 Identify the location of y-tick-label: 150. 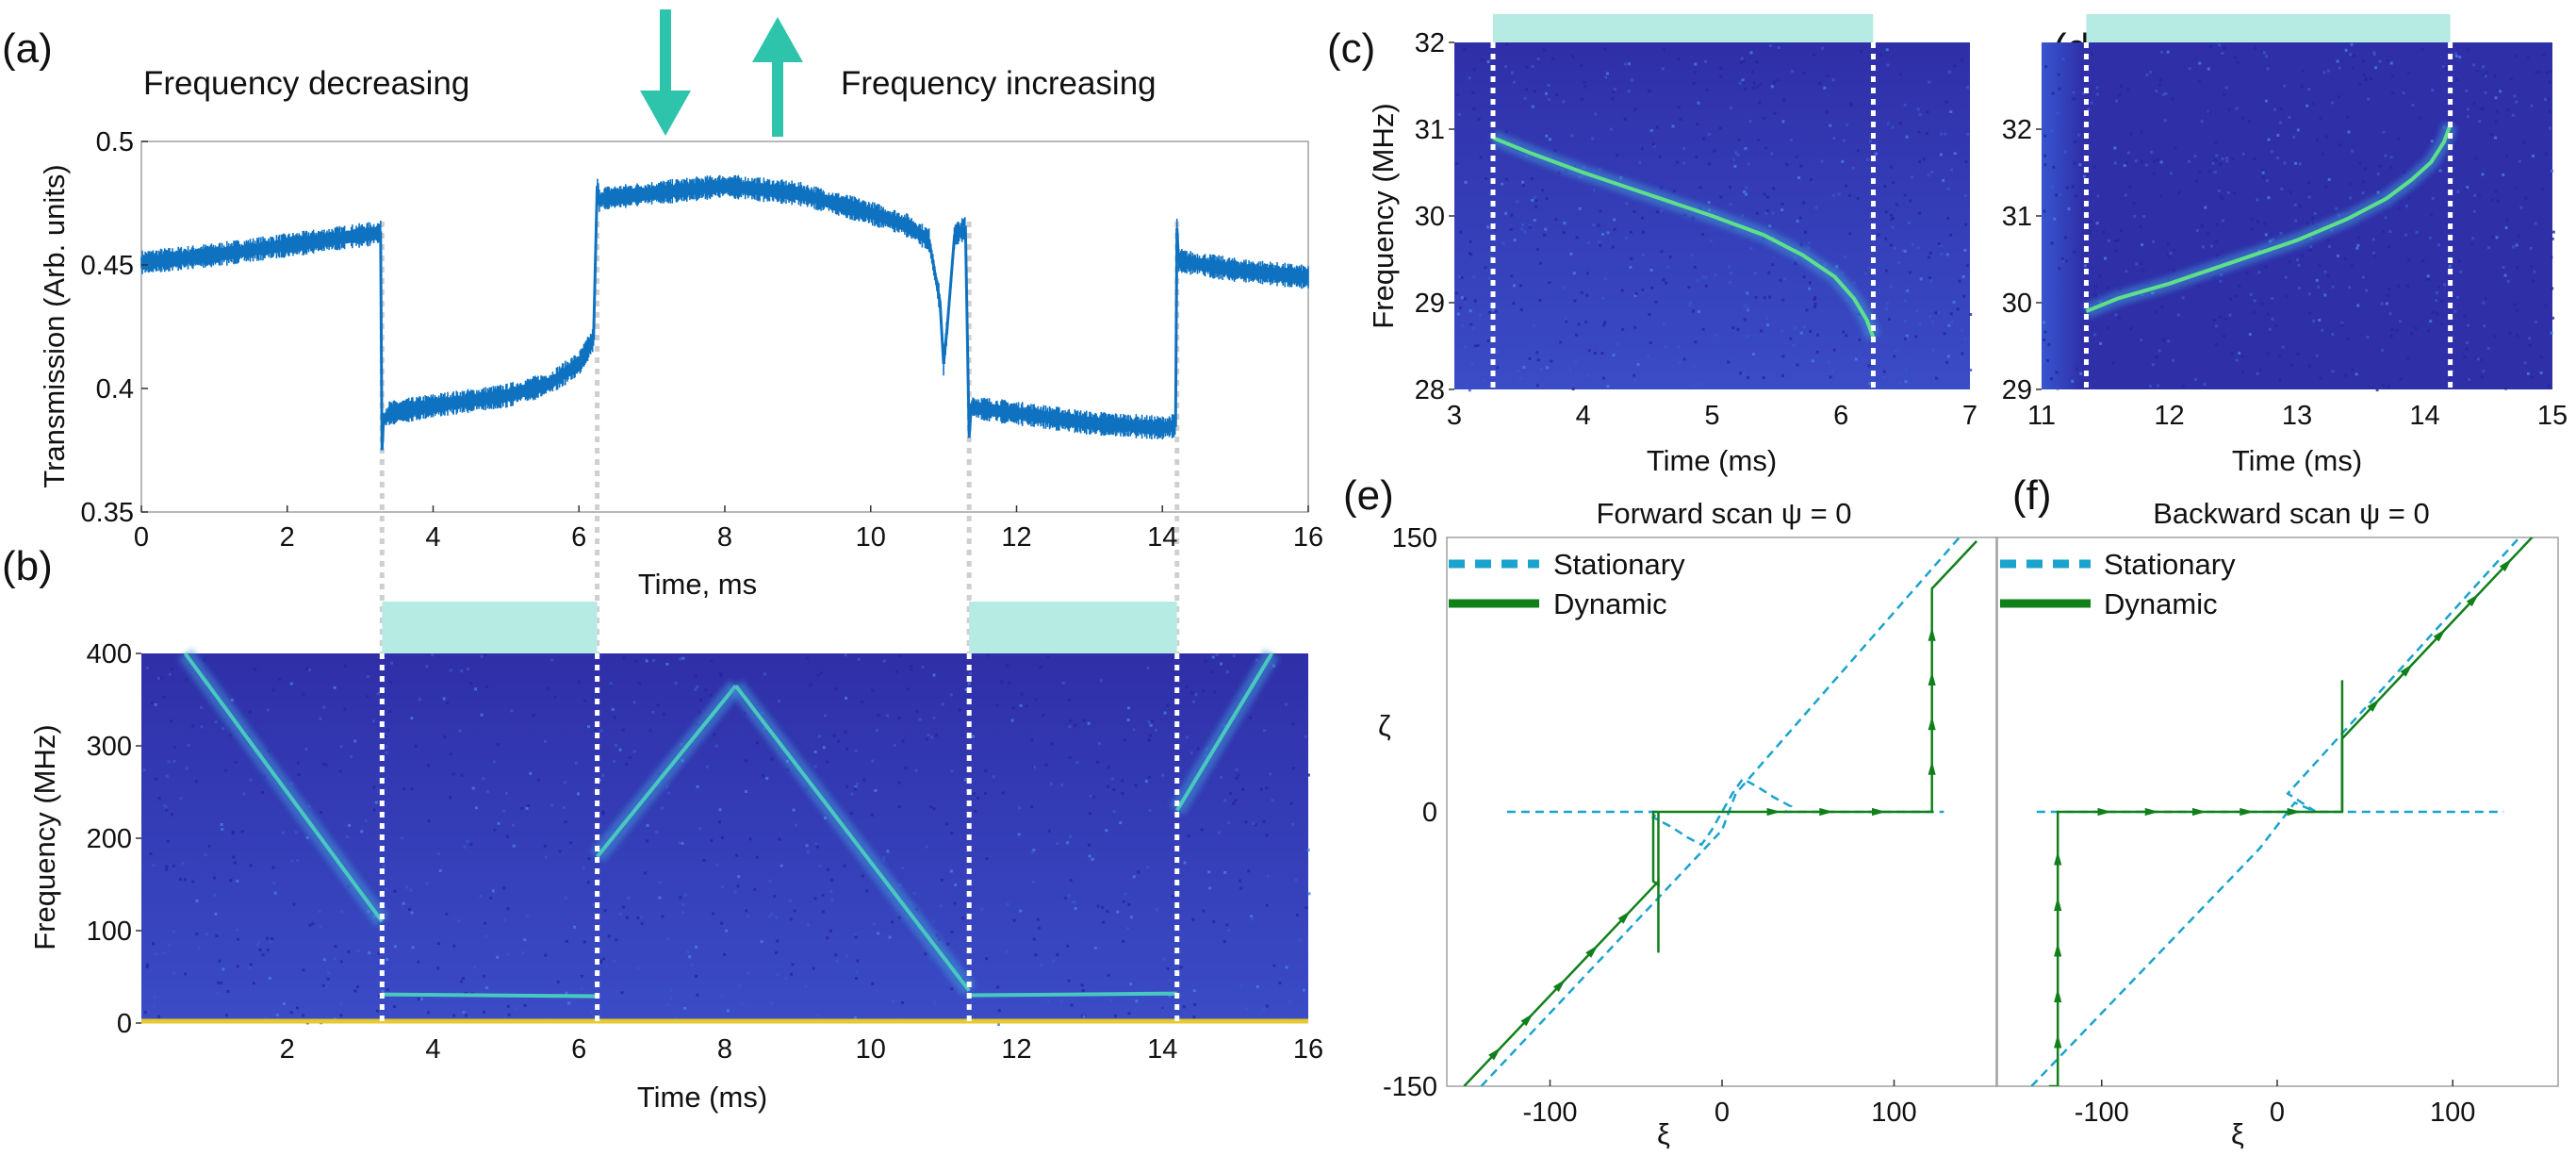
(1414, 538).